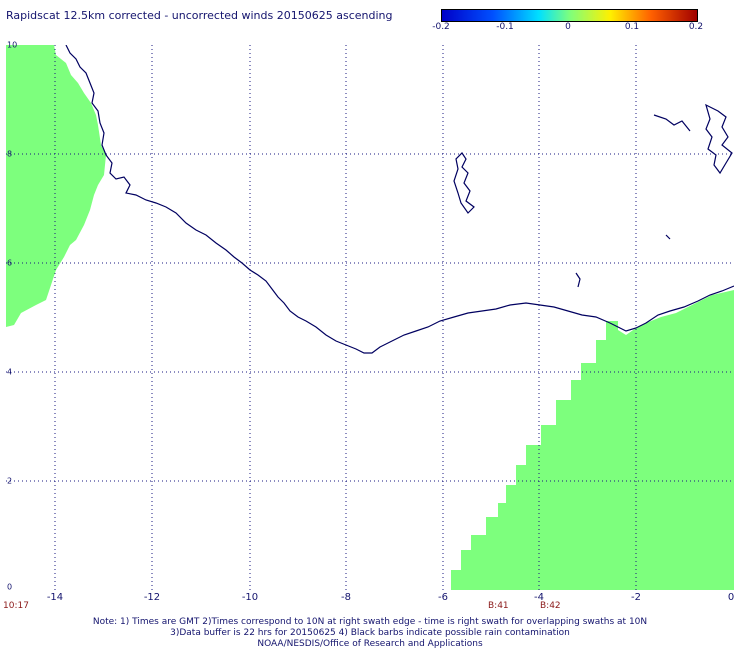 Image resolution: width=740 pixels, height=650 pixels. What do you see at coordinates (346, 597) in the screenshot?
I see `x-tick-label: -8` at bounding box center [346, 597].